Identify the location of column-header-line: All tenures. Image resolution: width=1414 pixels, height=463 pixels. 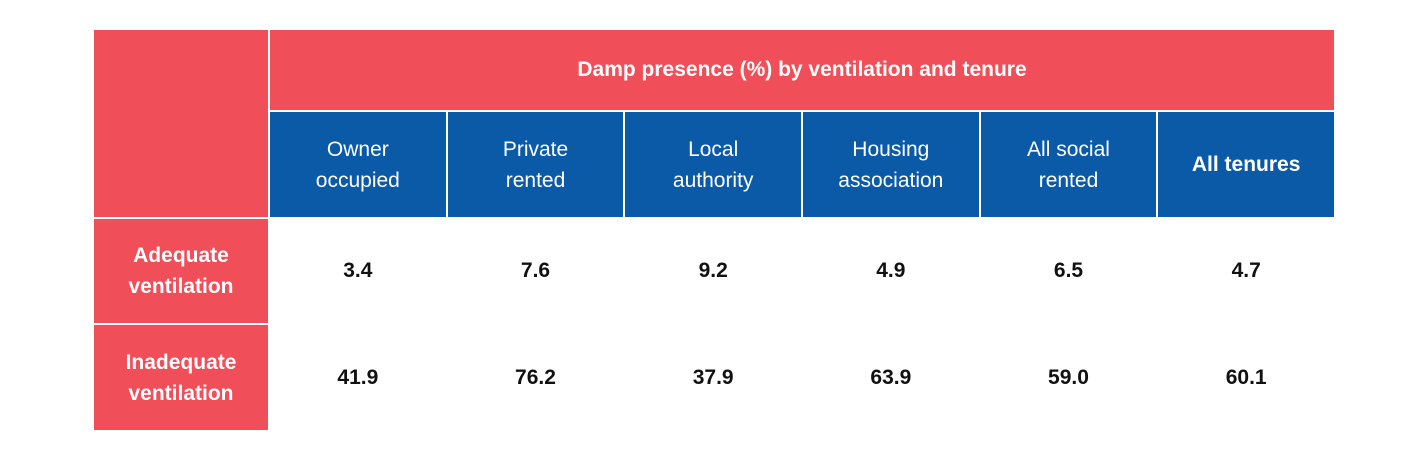
(1246, 164).